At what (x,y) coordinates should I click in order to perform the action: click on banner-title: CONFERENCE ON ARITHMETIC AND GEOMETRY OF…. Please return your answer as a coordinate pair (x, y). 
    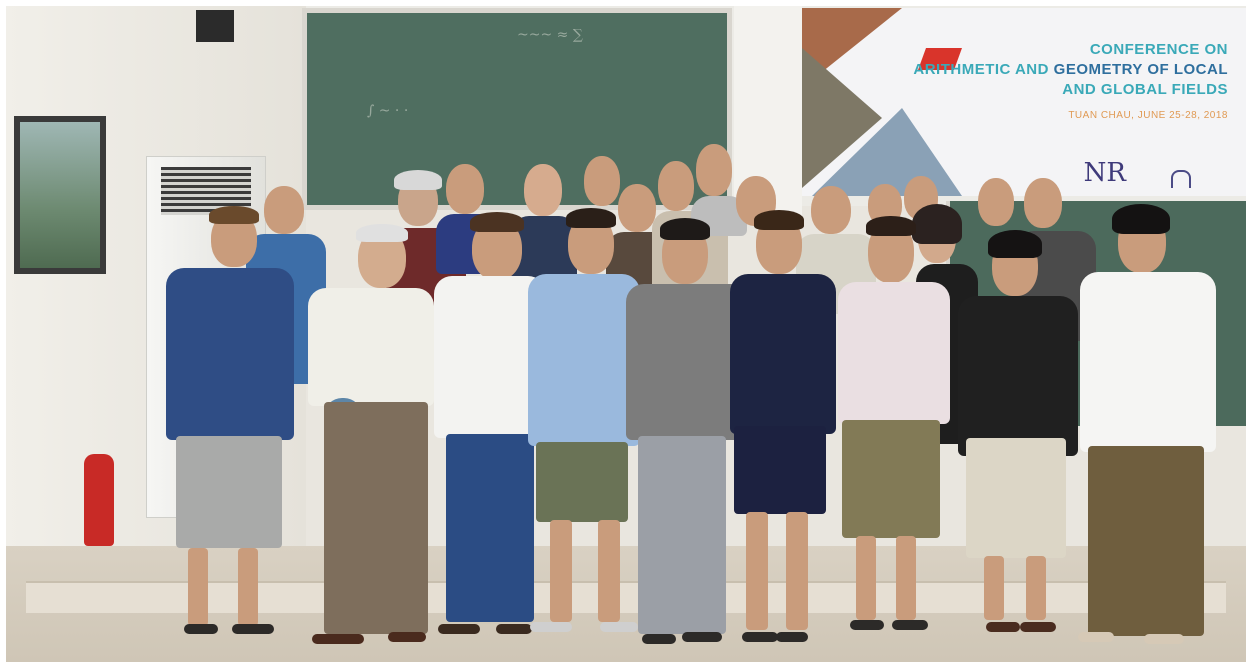
    Looking at the image, I should click on (1070, 70).